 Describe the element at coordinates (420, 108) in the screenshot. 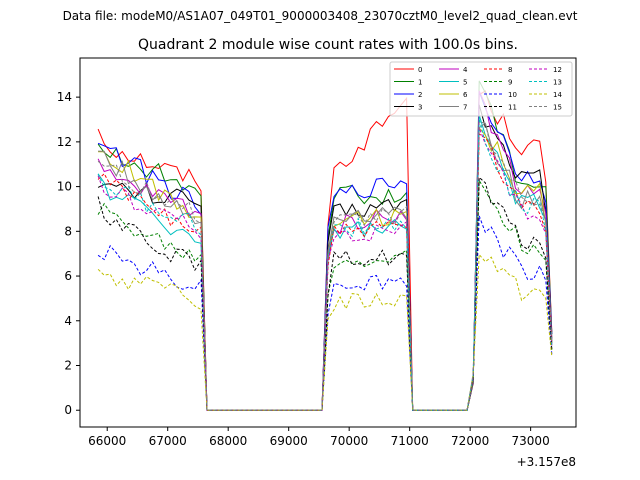

I see `legend-label-3: 3` at that location.